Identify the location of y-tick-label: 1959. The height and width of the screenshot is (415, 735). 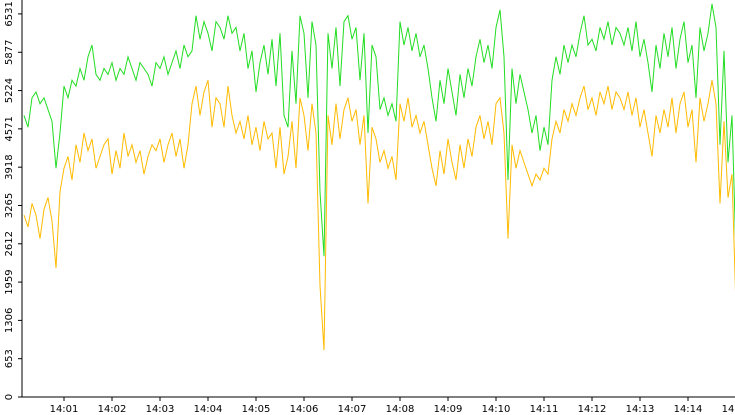
(9, 281).